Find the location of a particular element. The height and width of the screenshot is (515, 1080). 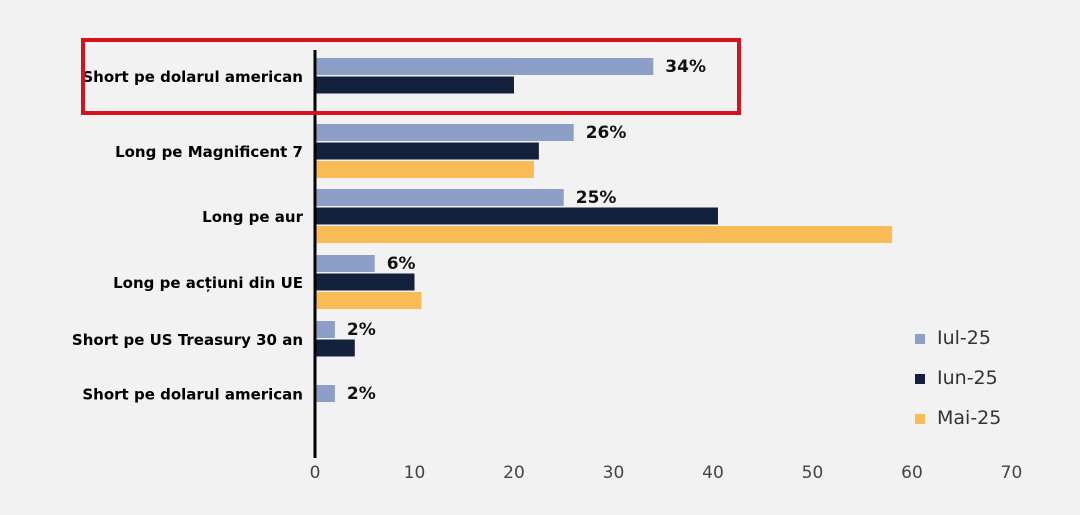

category-label: Long pe aur is located at coordinates (252, 217).